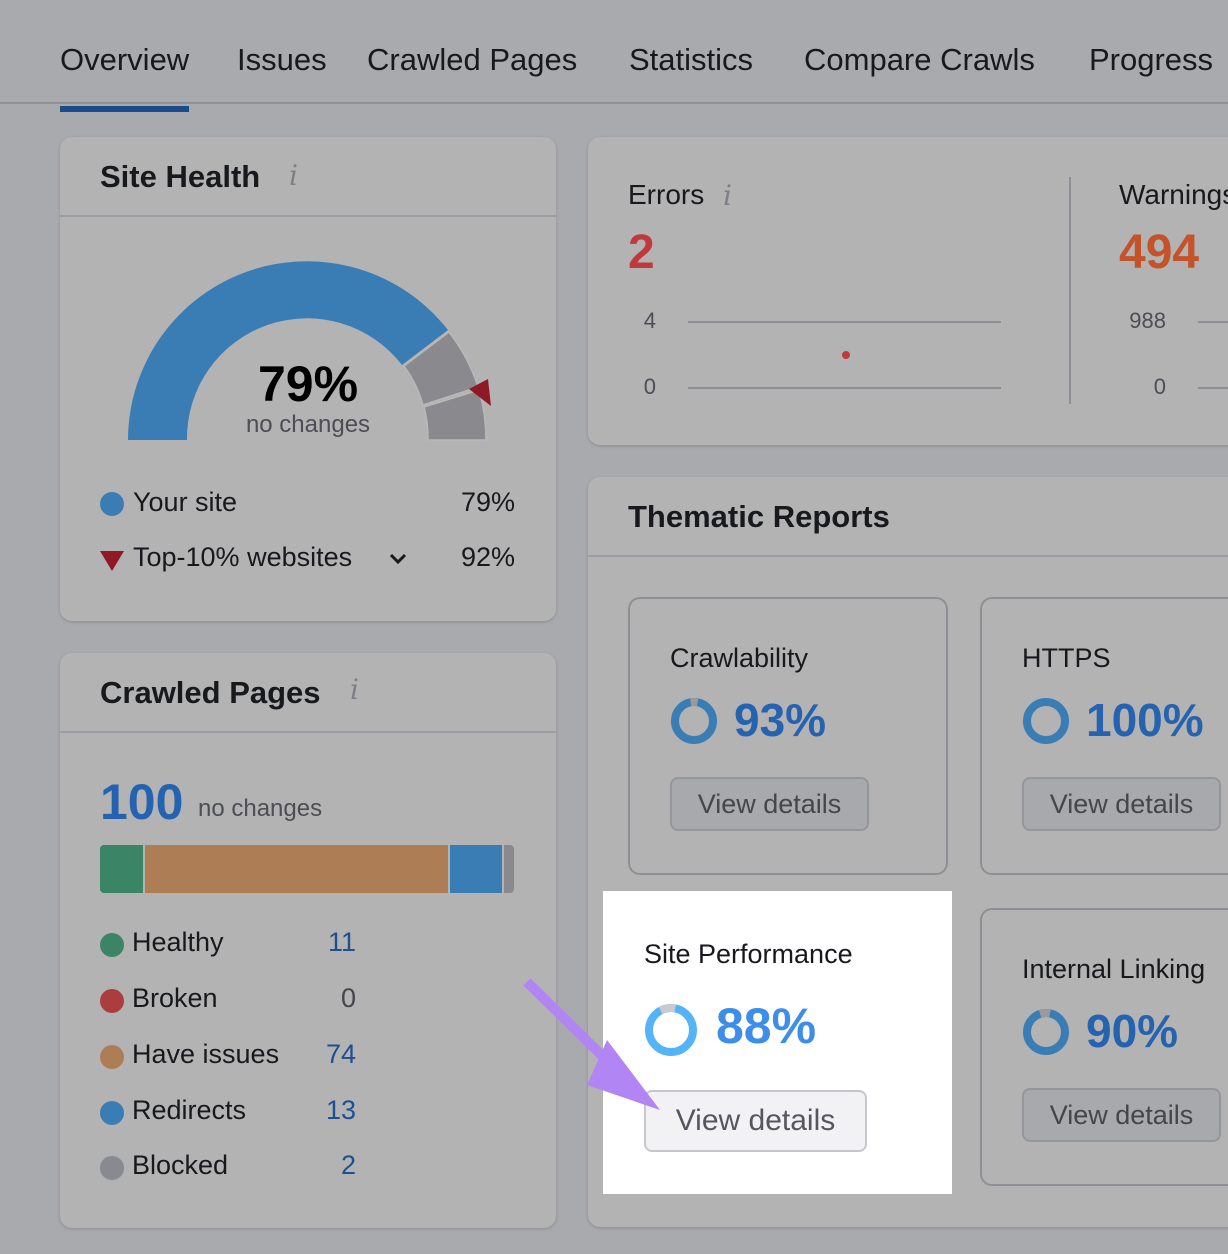 This screenshot has height=1254, width=1228. Describe the element at coordinates (666, 194) in the screenshot. I see `errors-label: Errors` at that location.